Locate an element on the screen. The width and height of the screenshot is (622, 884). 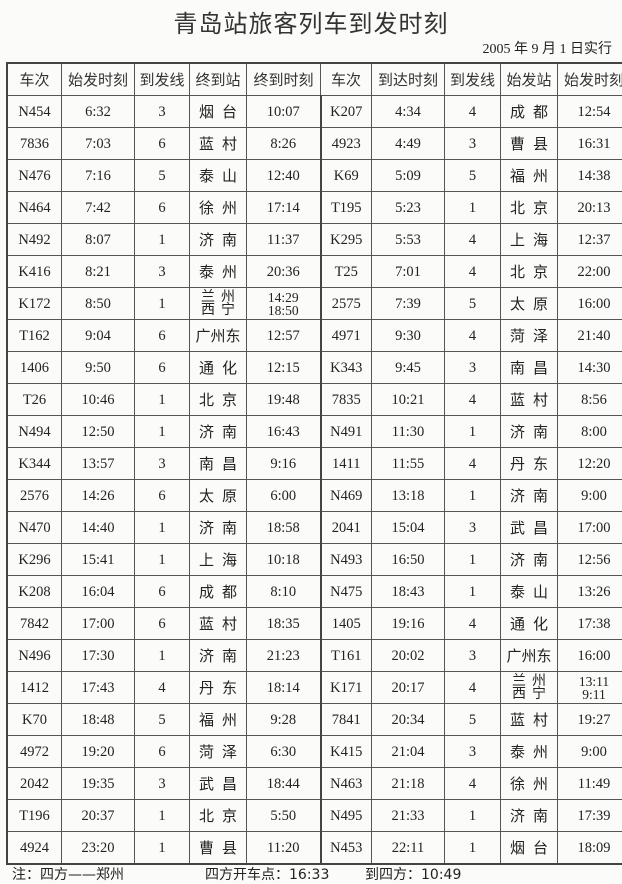
cell-train-no: N470 is located at coordinates (34, 527).